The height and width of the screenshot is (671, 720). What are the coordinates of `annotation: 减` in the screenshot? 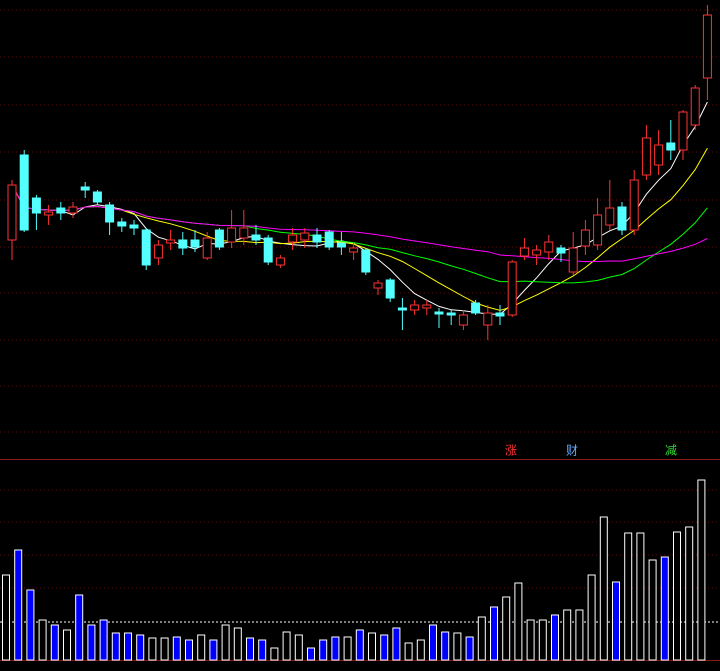 It's located at (671, 451).